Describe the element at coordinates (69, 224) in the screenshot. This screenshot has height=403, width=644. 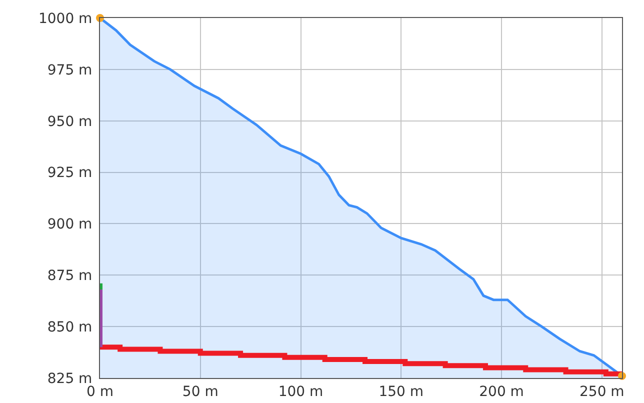
I see `y-tick-label: 900 m` at that location.